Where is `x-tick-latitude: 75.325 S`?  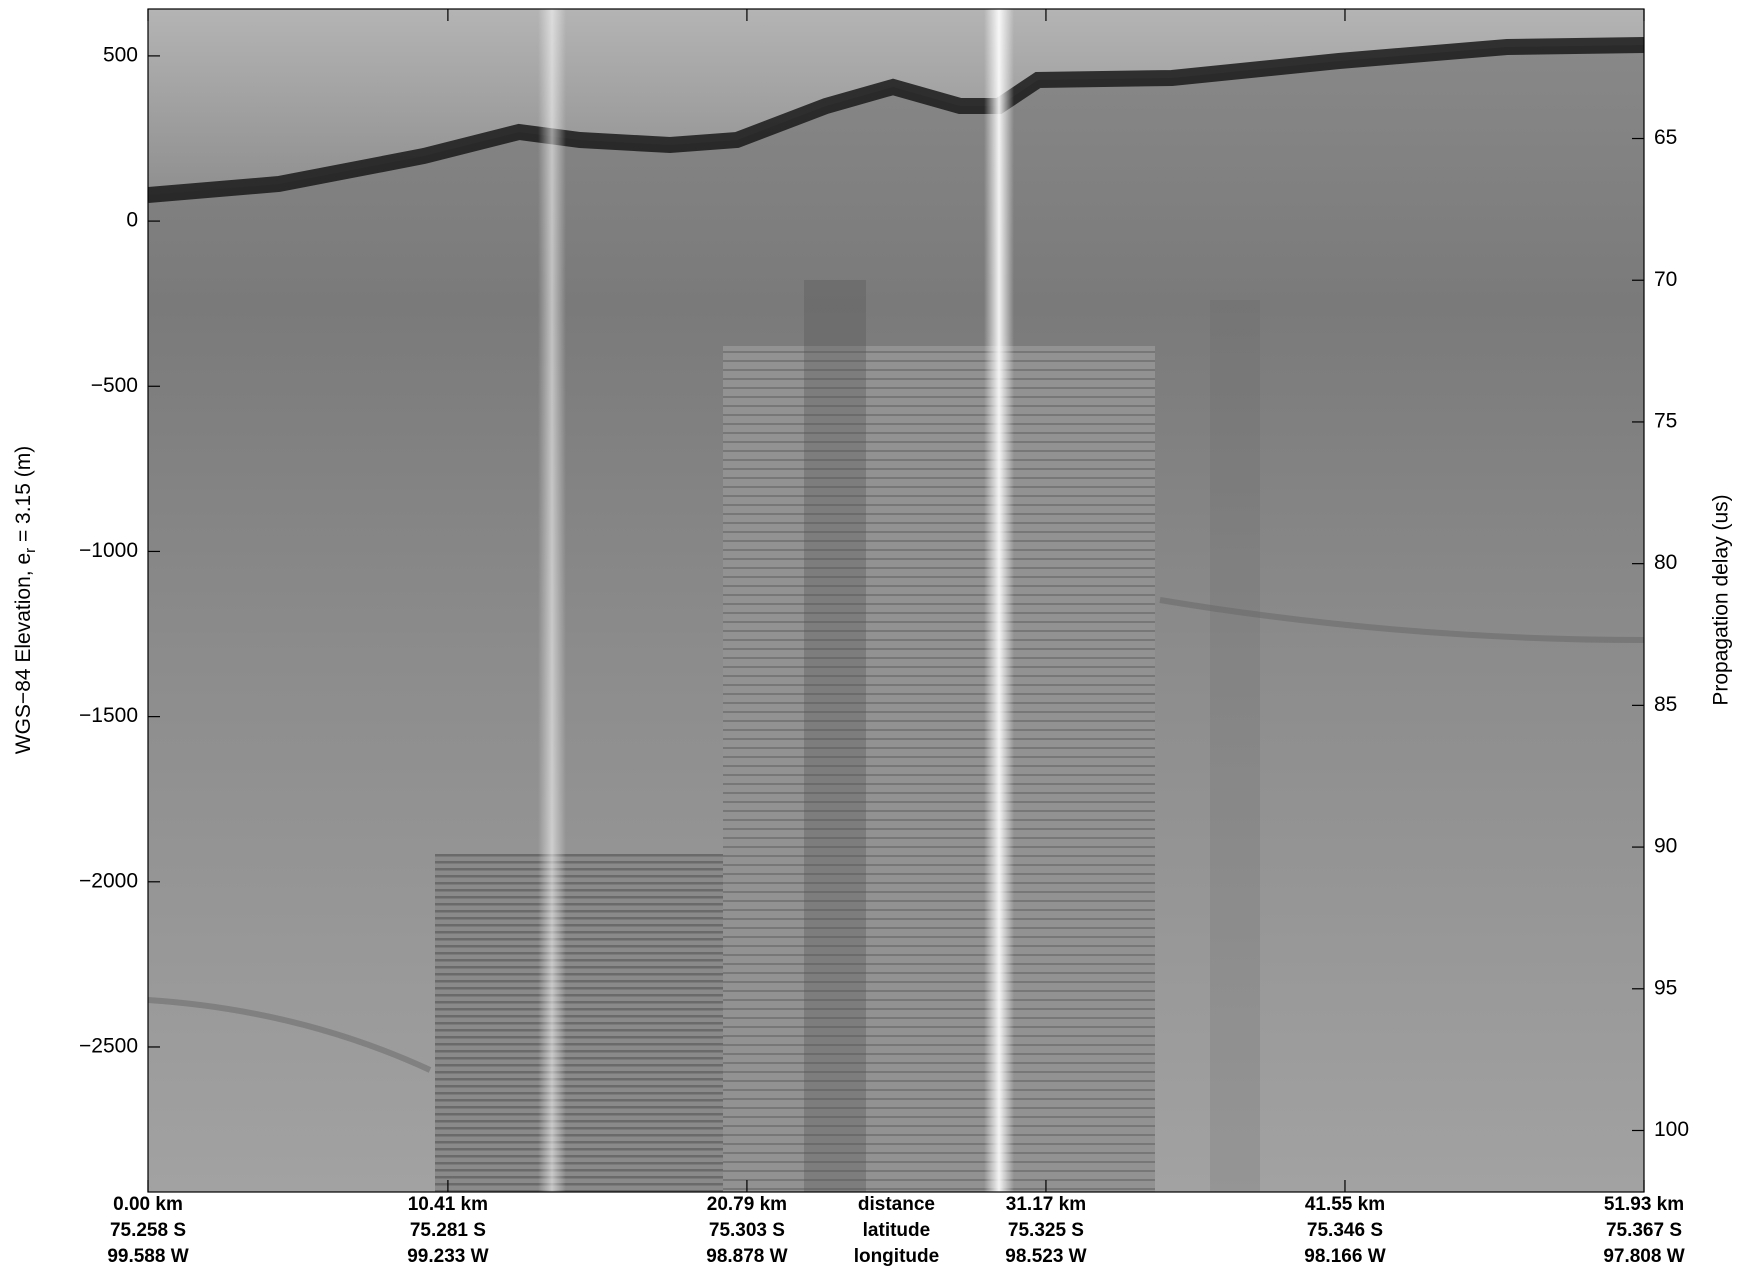 x-tick-latitude: 75.325 S is located at coordinates (1046, 1230).